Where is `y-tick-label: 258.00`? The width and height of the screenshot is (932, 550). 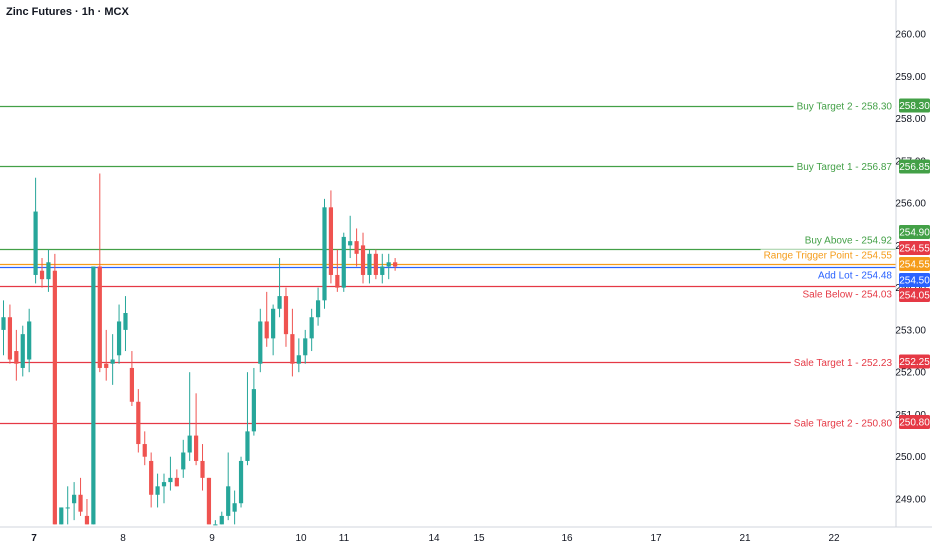
y-tick-label: 258.00 is located at coordinates (910, 119).